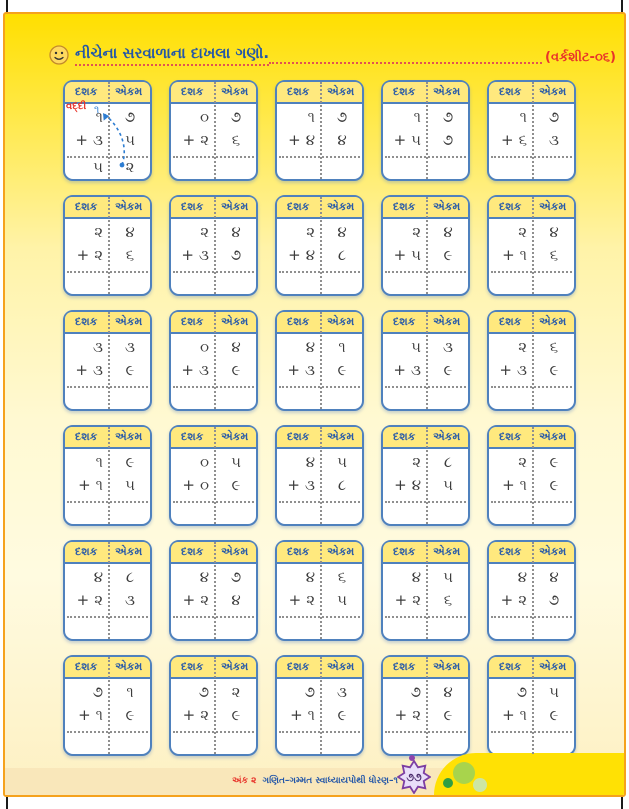  Describe the element at coordinates (319, 475) in the screenshot. I see `sum-box: દશક એકમ ૪ +૩ ૫ ૮` at that location.